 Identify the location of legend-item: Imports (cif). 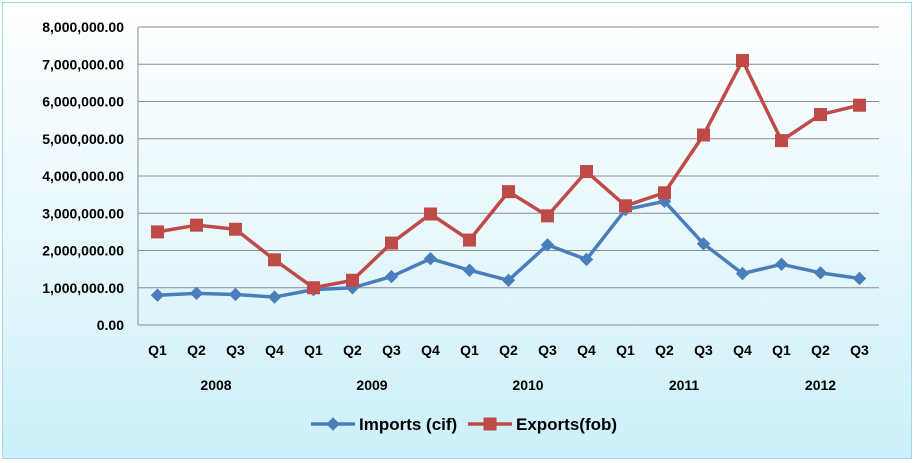
(384, 424).